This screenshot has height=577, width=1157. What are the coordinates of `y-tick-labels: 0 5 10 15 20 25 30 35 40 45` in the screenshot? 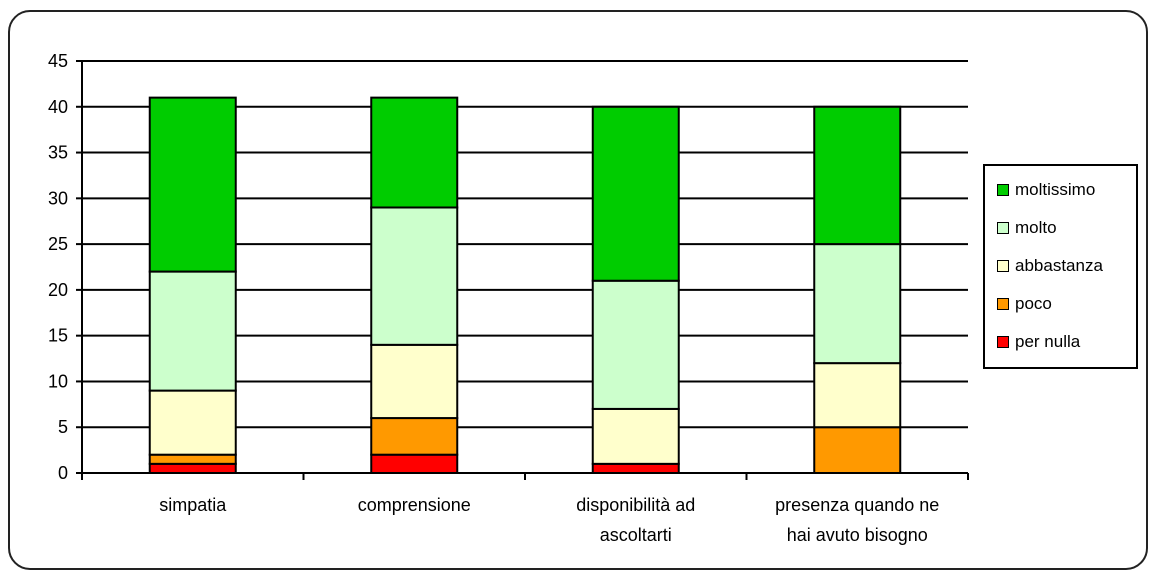 It's located at (58, 267).